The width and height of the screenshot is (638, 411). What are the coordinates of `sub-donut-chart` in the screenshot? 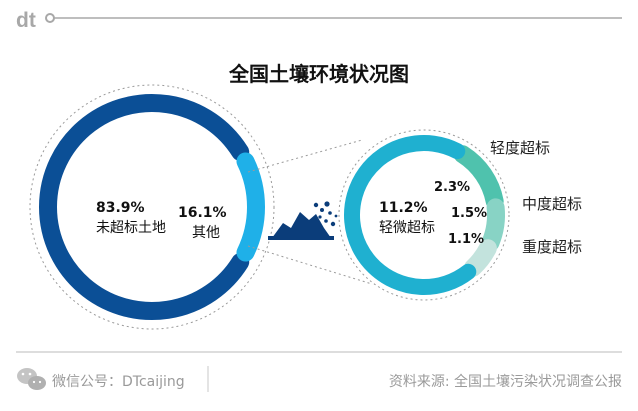 It's located at (424, 215).